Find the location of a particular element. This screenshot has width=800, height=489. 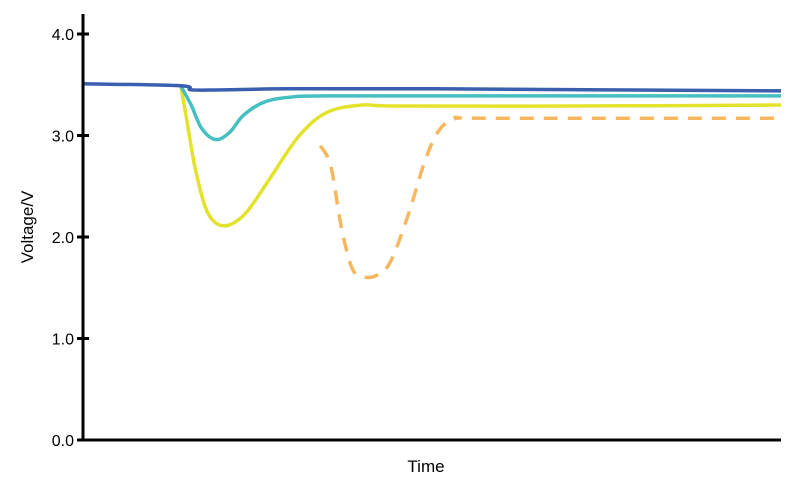

x-axis-label: Time is located at coordinates (425, 466).